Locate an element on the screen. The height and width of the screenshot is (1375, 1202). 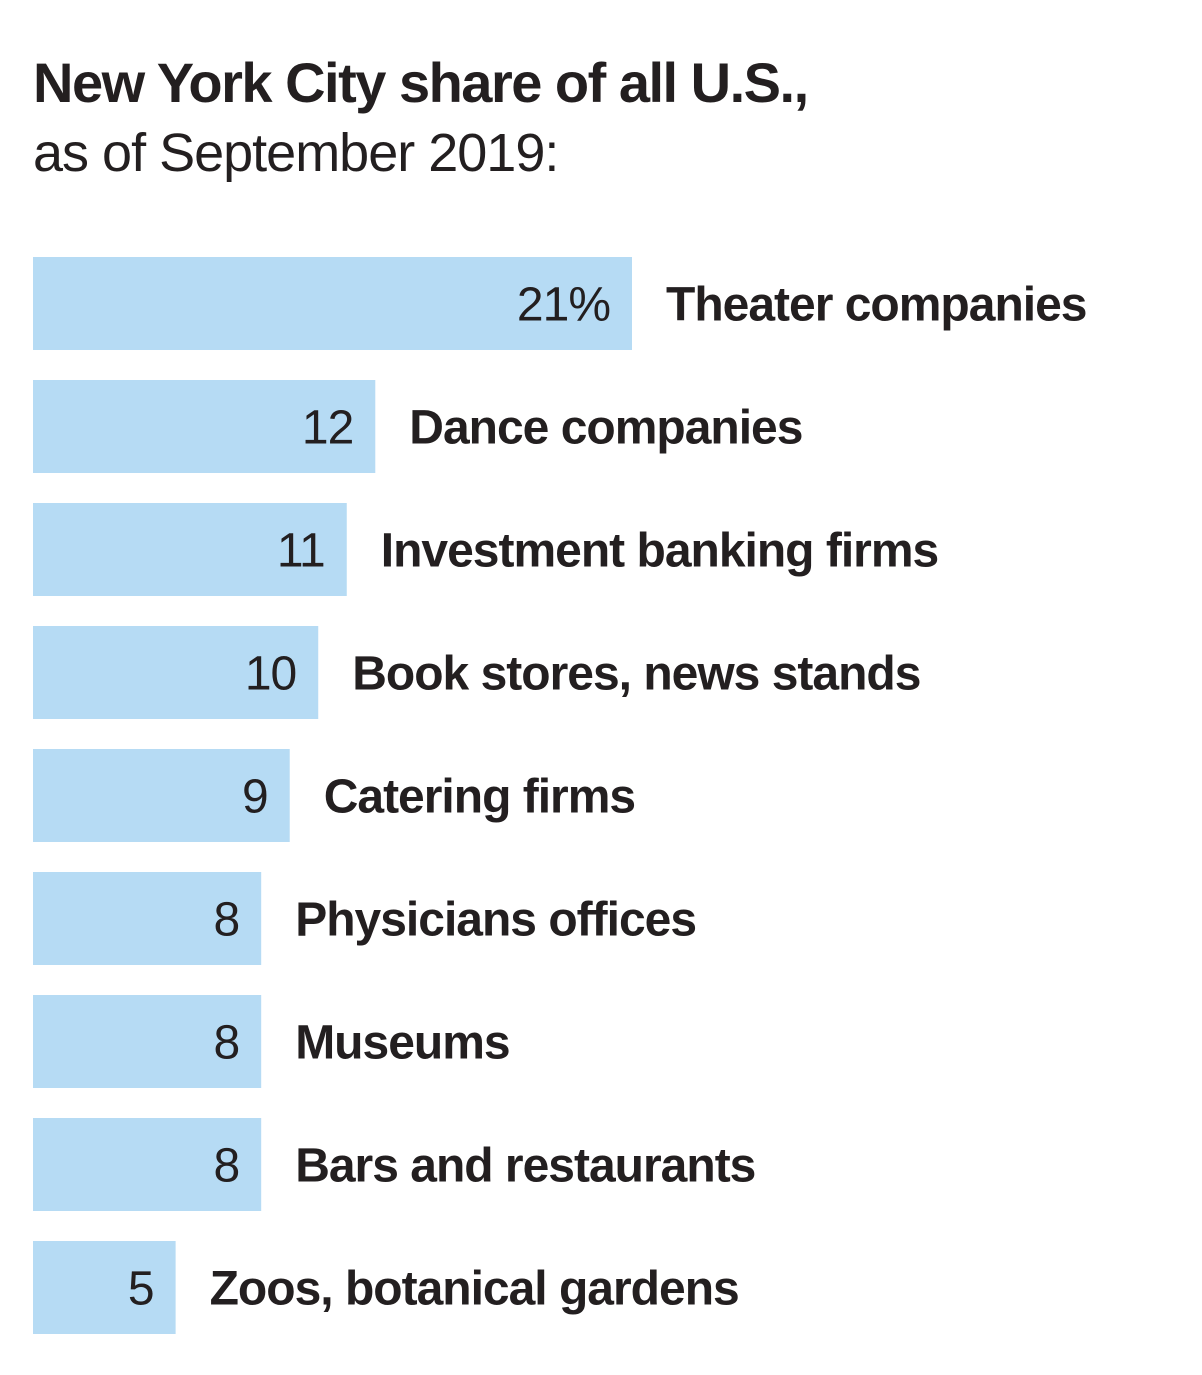
bar-category-label: Museums is located at coordinates (402, 1043).